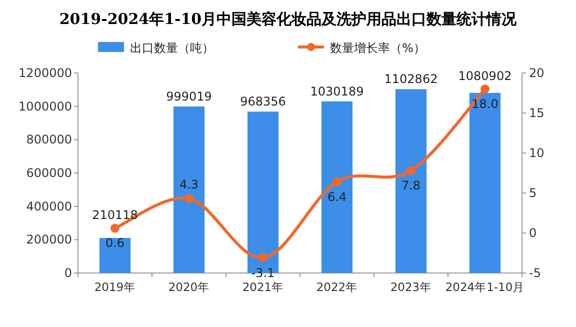 The width and height of the screenshot is (576, 327). Describe the element at coordinates (115, 215) in the screenshot. I see `data-label: 210118` at that location.